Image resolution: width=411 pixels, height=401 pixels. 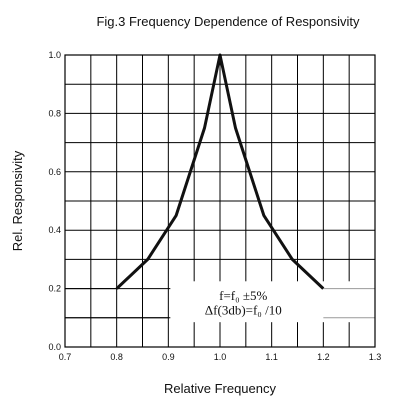 I want to click on x-tick-label: 1.3, so click(x=375, y=357).